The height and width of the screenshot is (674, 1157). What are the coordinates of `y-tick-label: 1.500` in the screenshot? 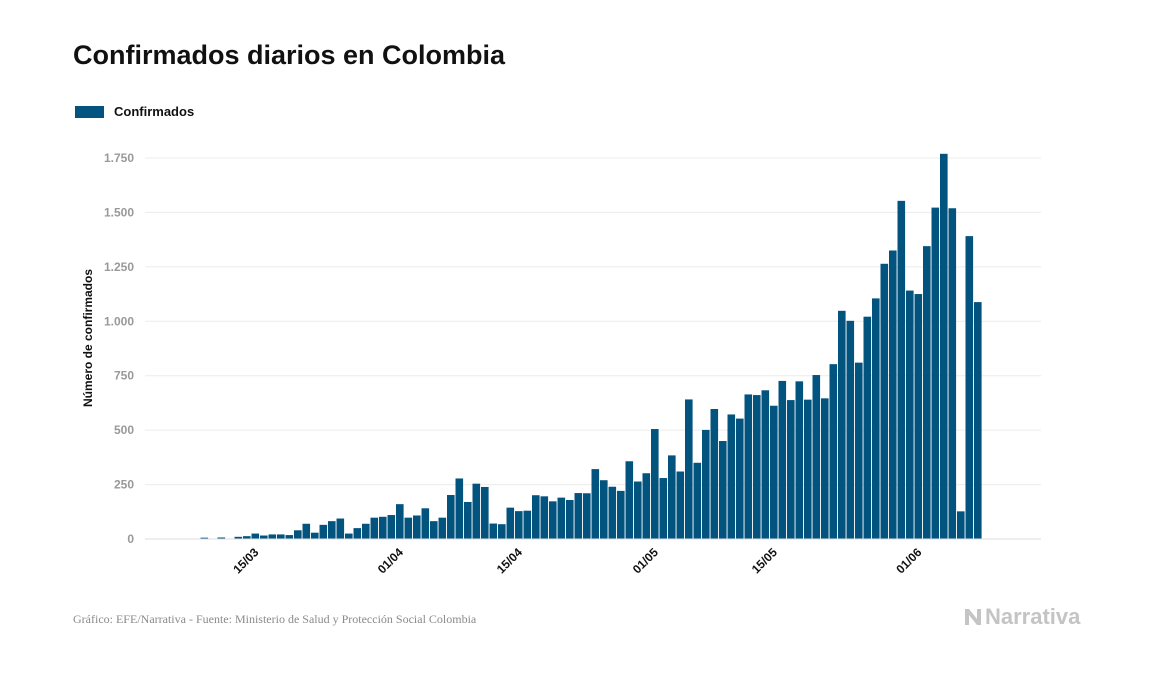 It's located at (119, 212).